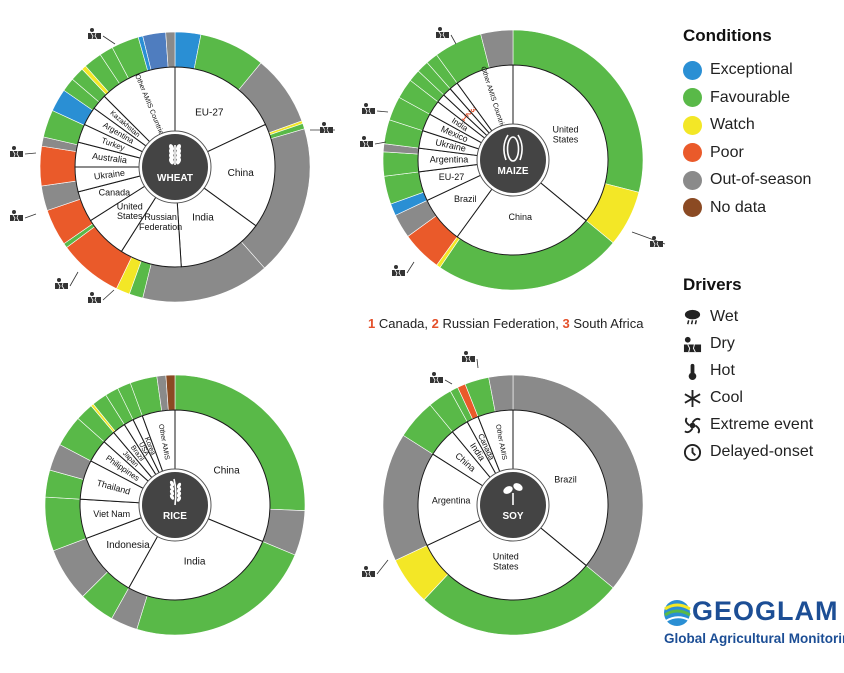 Image resolution: width=844 pixels, height=673 pixels. Describe the element at coordinates (128, 545) in the screenshot. I see `rice-country-label: Indonesia` at that location.